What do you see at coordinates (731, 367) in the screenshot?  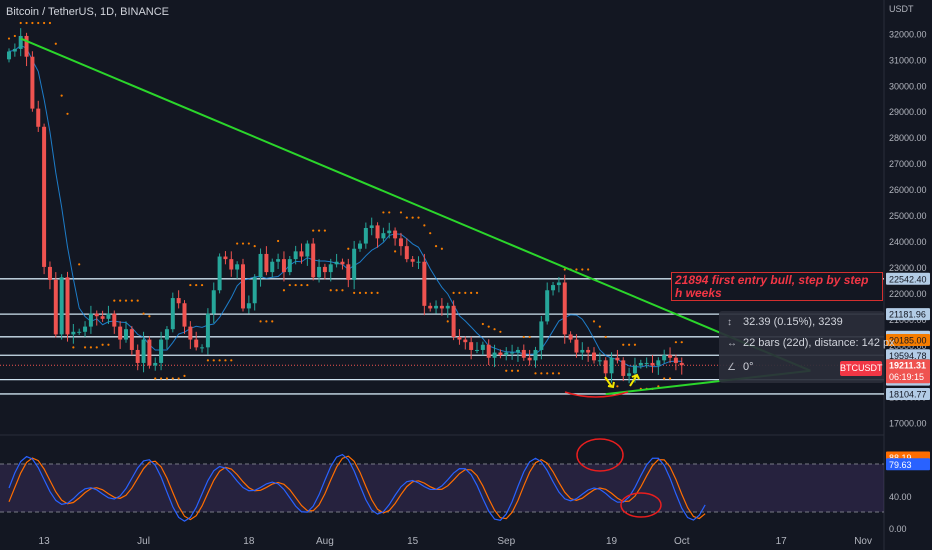 I see `angle-icon: ∠` at bounding box center [731, 367].